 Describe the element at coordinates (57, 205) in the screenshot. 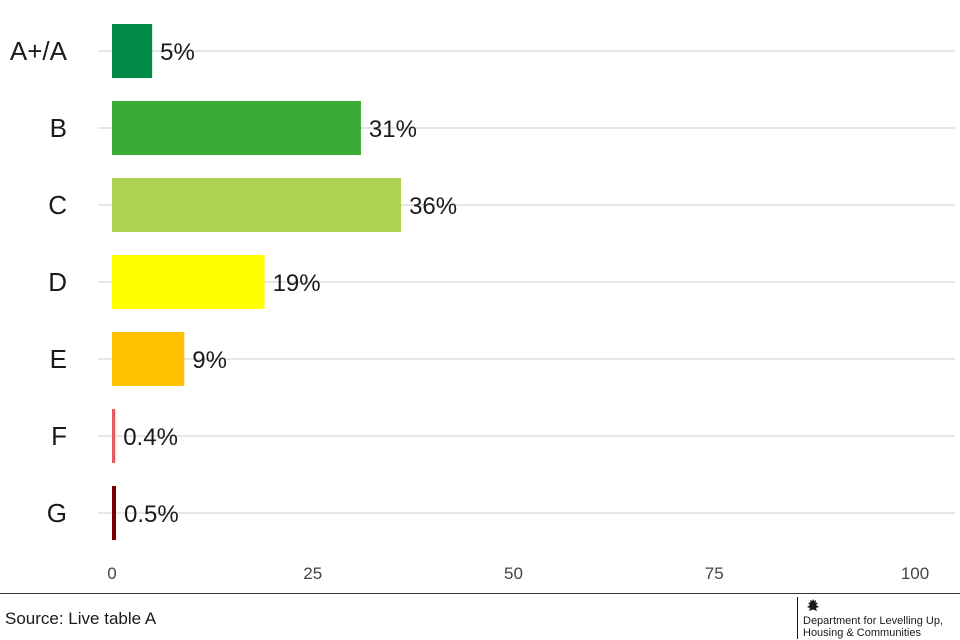

I see `category-label-2: C` at that location.